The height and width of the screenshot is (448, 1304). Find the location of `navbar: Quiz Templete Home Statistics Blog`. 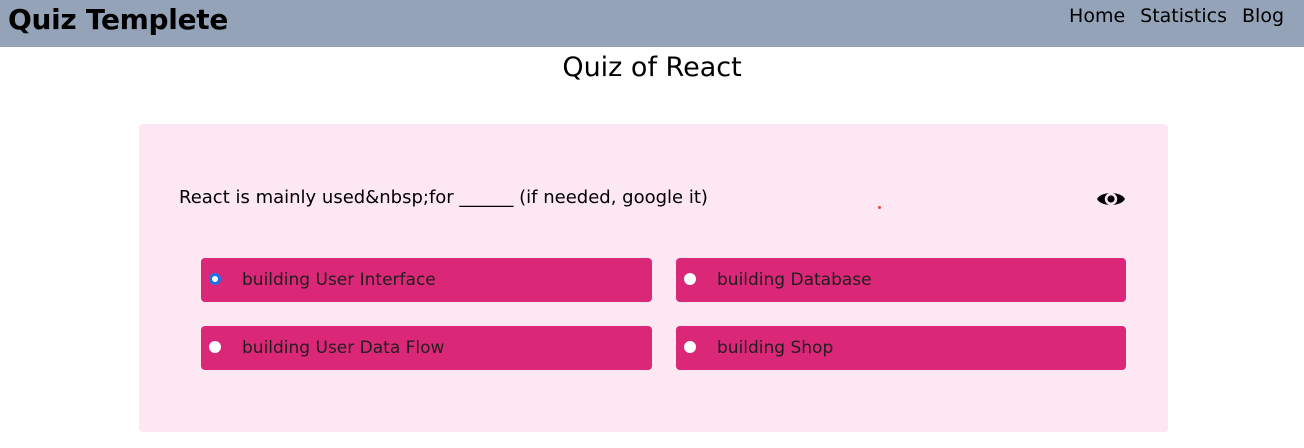

navbar: Quiz Templete Home Statistics Blog is located at coordinates (652, 23).